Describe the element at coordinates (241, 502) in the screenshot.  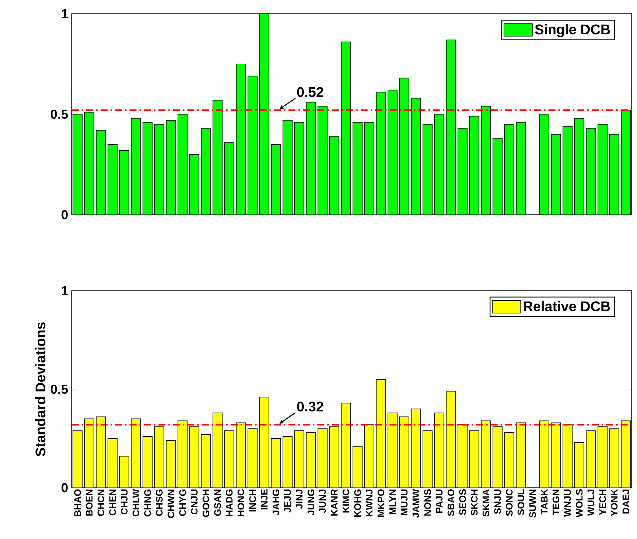
I see `x-tick-label: HONC` at that location.